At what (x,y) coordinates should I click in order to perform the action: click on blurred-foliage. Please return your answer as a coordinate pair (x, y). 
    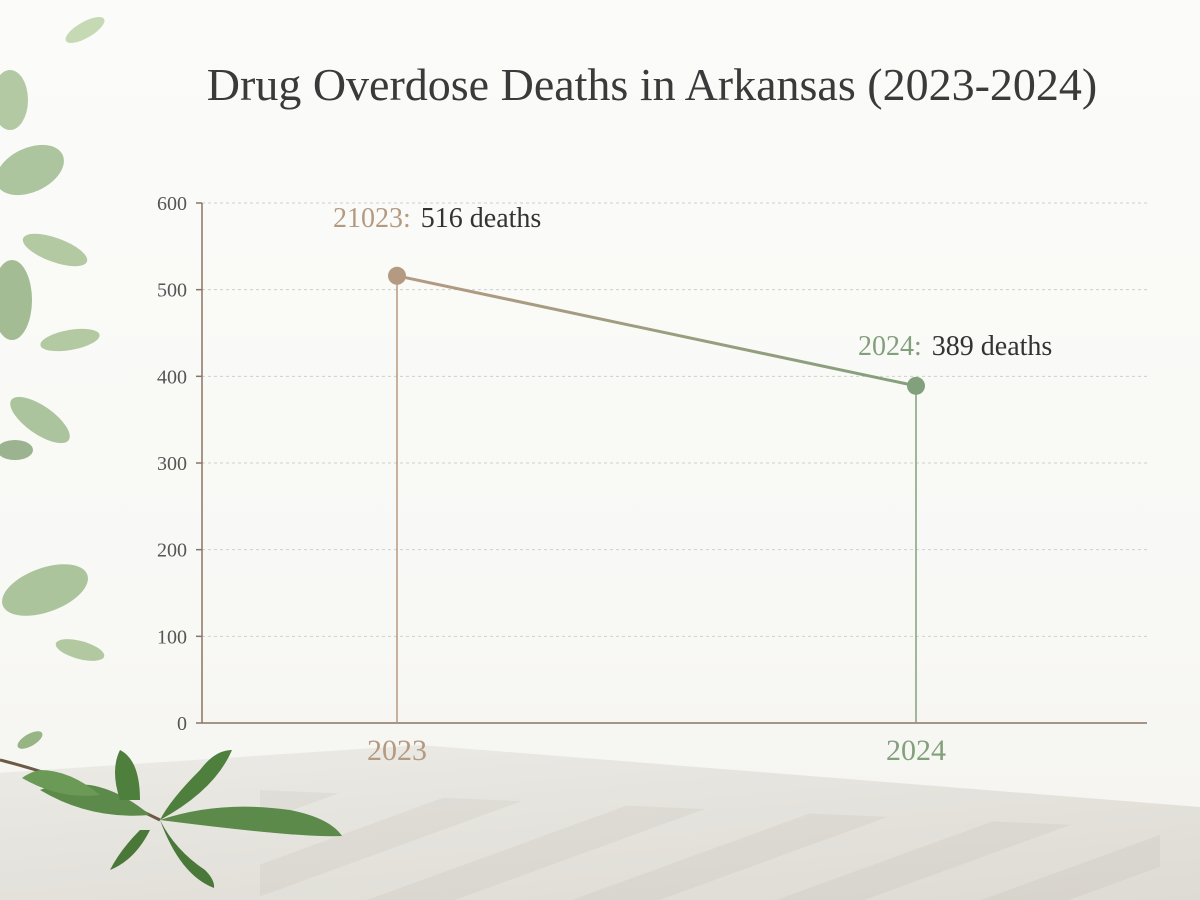
    Looking at the image, I should click on (52, 339).